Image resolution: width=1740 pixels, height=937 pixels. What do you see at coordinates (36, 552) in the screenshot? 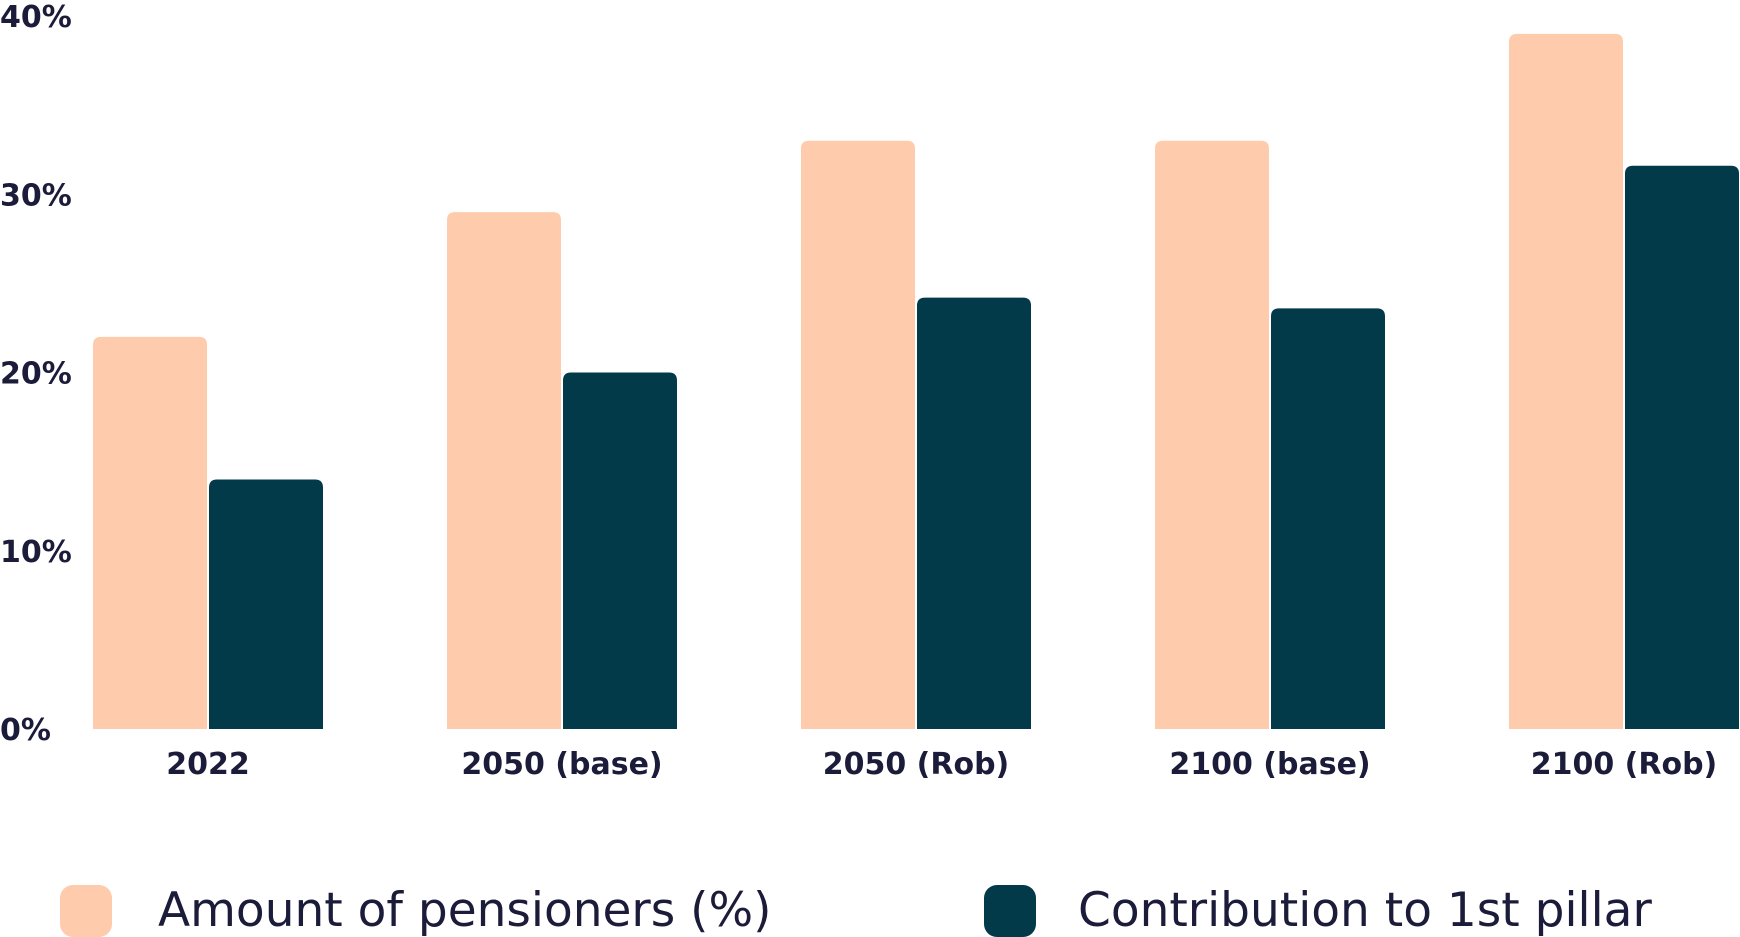
I see `y-tick-label: 10%` at bounding box center [36, 552].